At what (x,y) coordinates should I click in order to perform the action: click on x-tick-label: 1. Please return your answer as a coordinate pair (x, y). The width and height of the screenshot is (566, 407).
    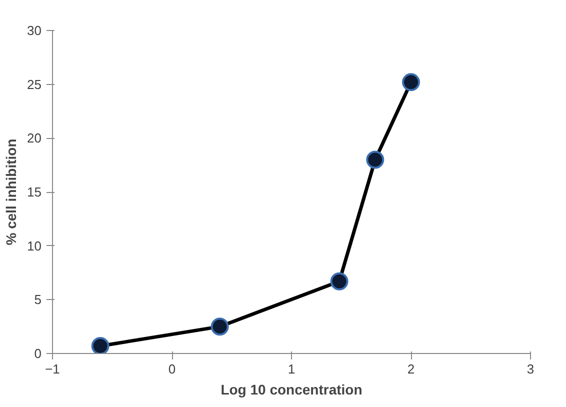
    Looking at the image, I should click on (292, 369).